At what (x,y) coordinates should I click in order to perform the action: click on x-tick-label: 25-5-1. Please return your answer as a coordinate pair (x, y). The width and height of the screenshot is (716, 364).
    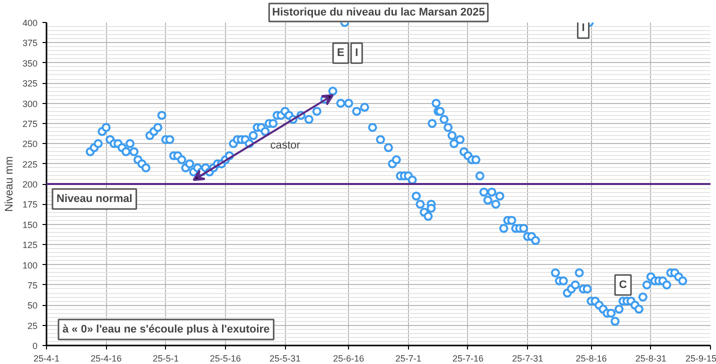
    Looking at the image, I should click on (165, 359).